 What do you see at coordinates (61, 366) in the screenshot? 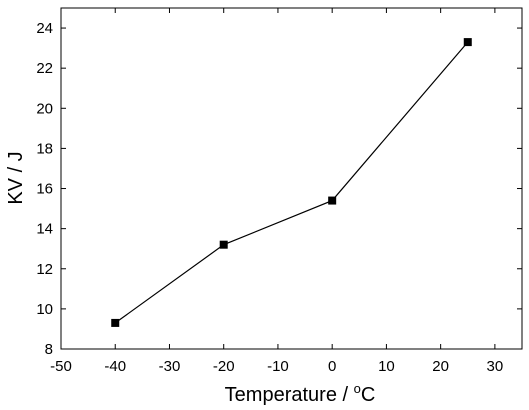
I see `x-tick-label-0: -50` at bounding box center [61, 366].